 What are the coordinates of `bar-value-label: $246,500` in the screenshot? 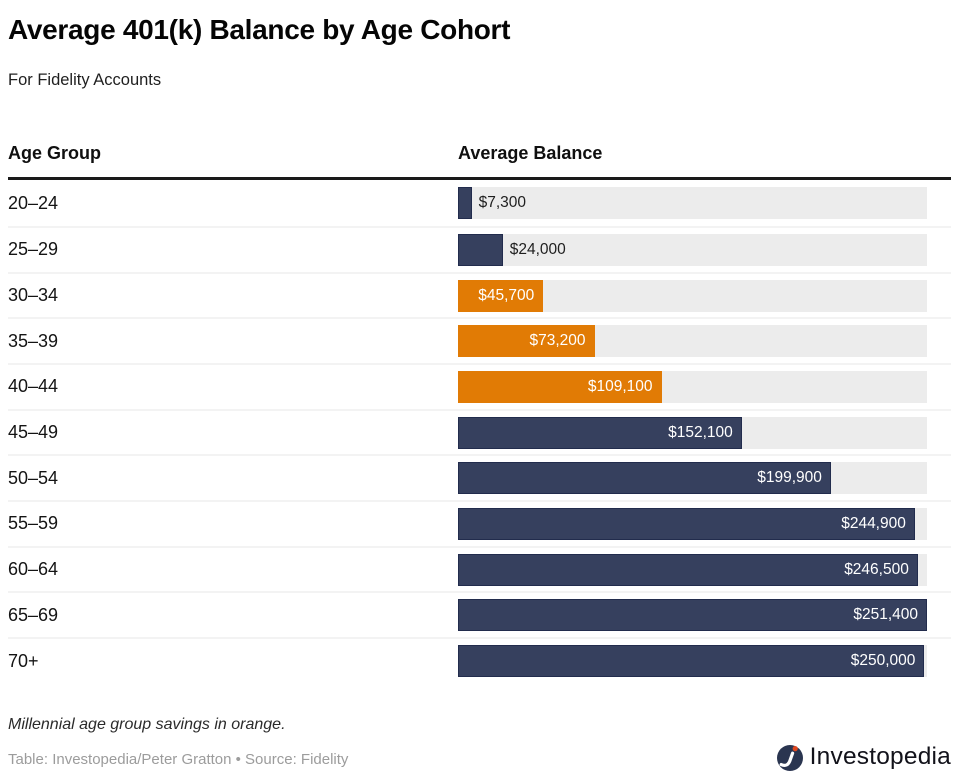 It's located at (876, 569).